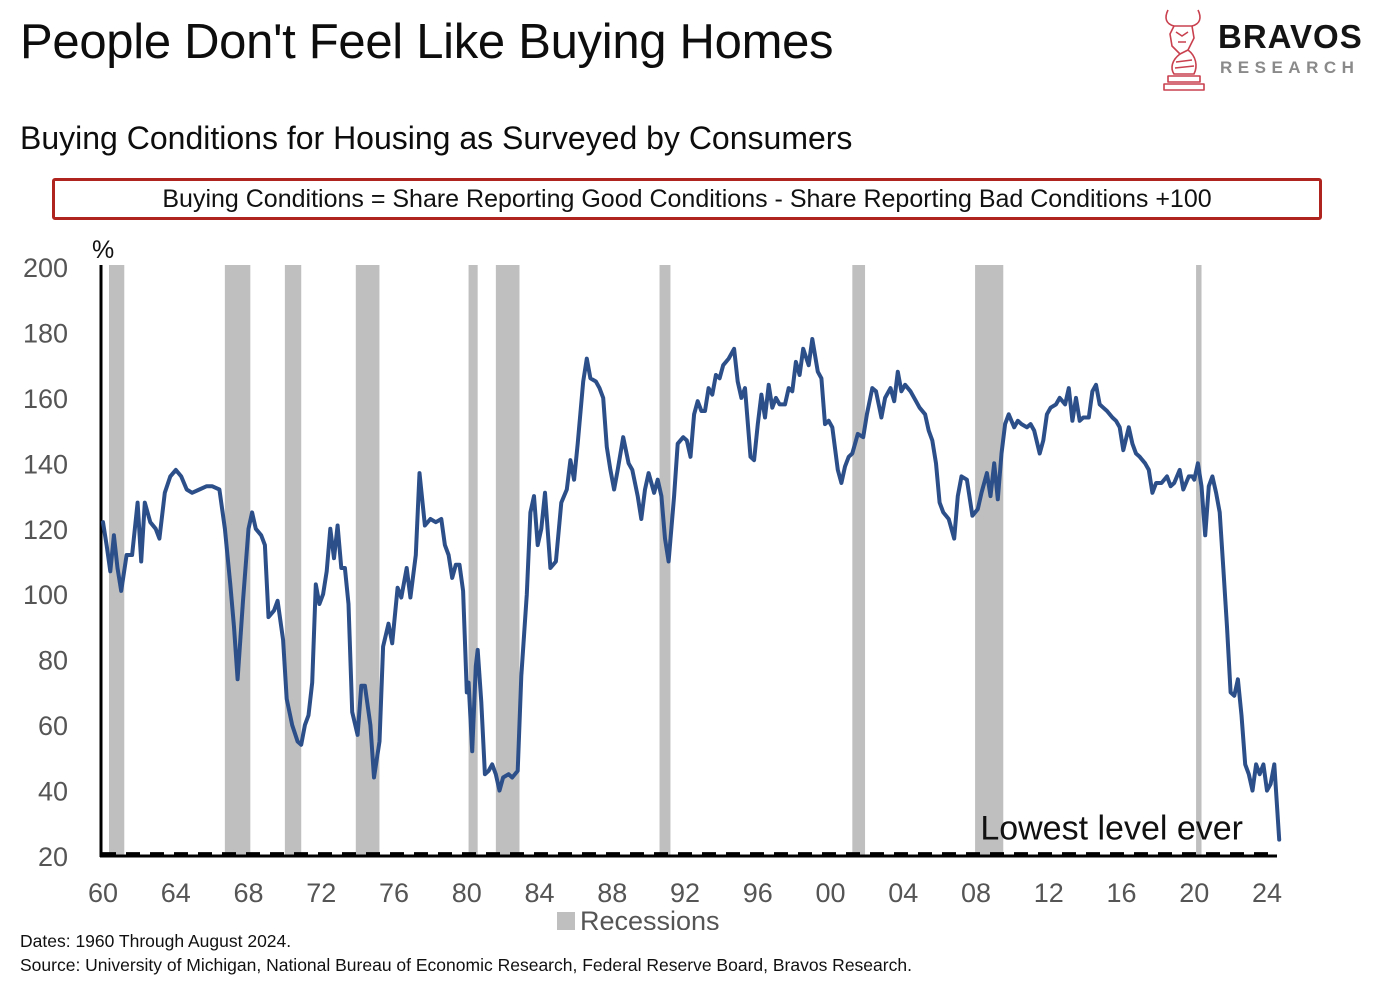 The image size is (1380, 998). Describe the element at coordinates (1184, 50) in the screenshot. I see `bull-chess-knight-icon` at that location.